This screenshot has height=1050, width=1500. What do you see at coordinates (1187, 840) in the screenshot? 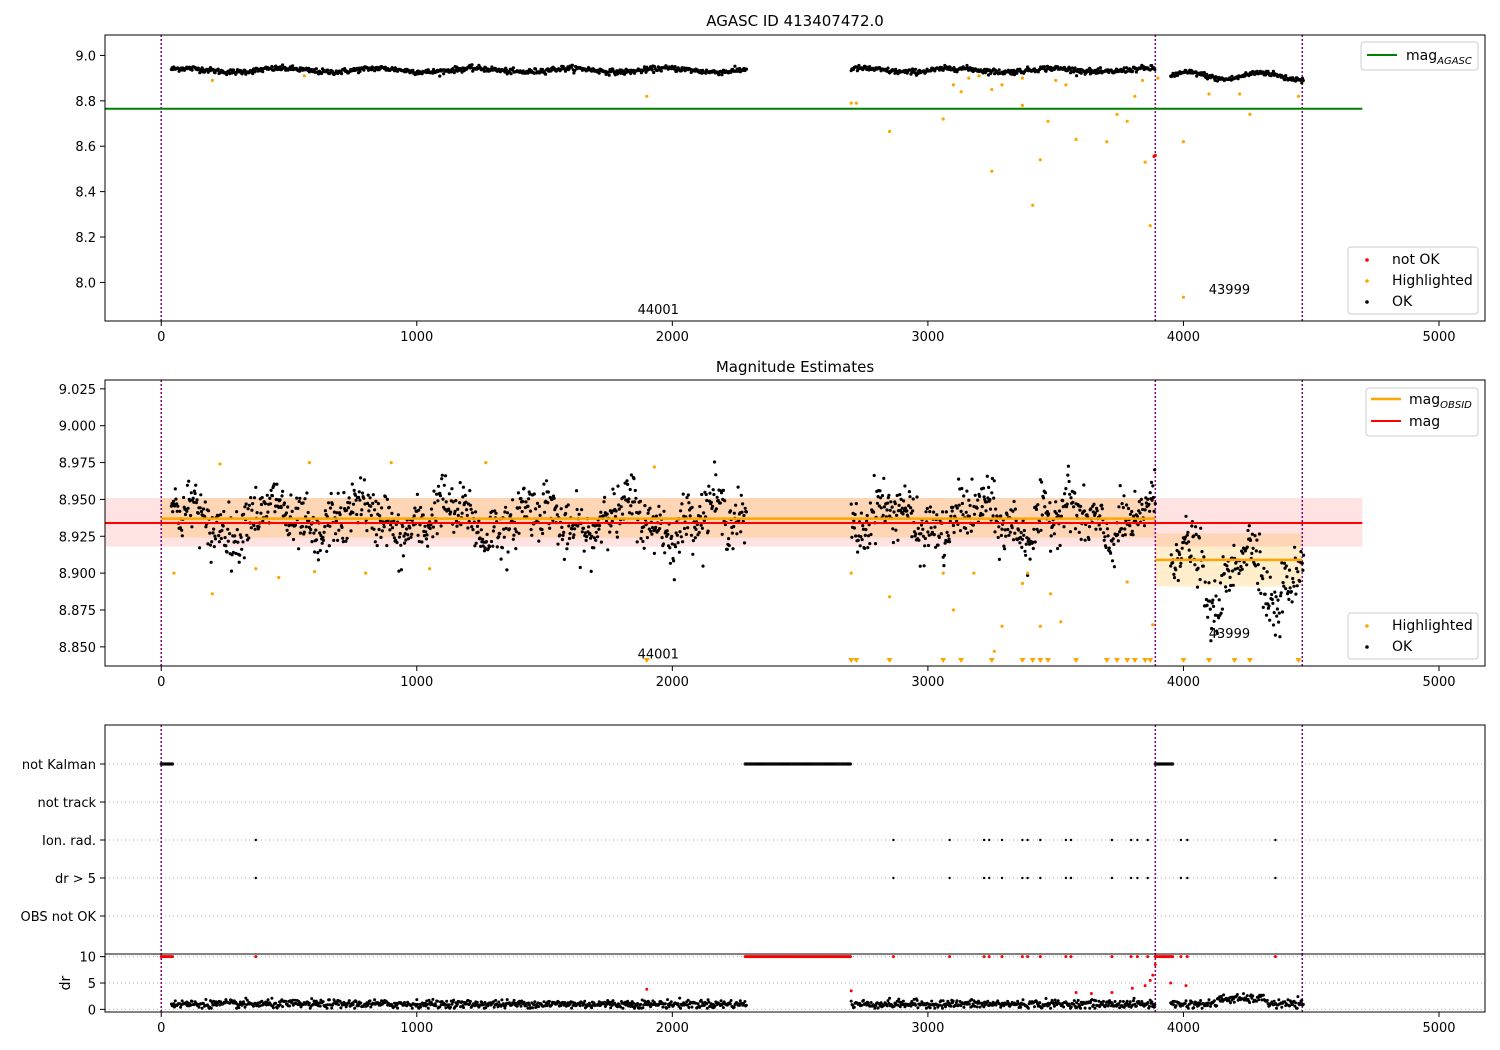
I see `ion-rad-point` at bounding box center [1187, 840].